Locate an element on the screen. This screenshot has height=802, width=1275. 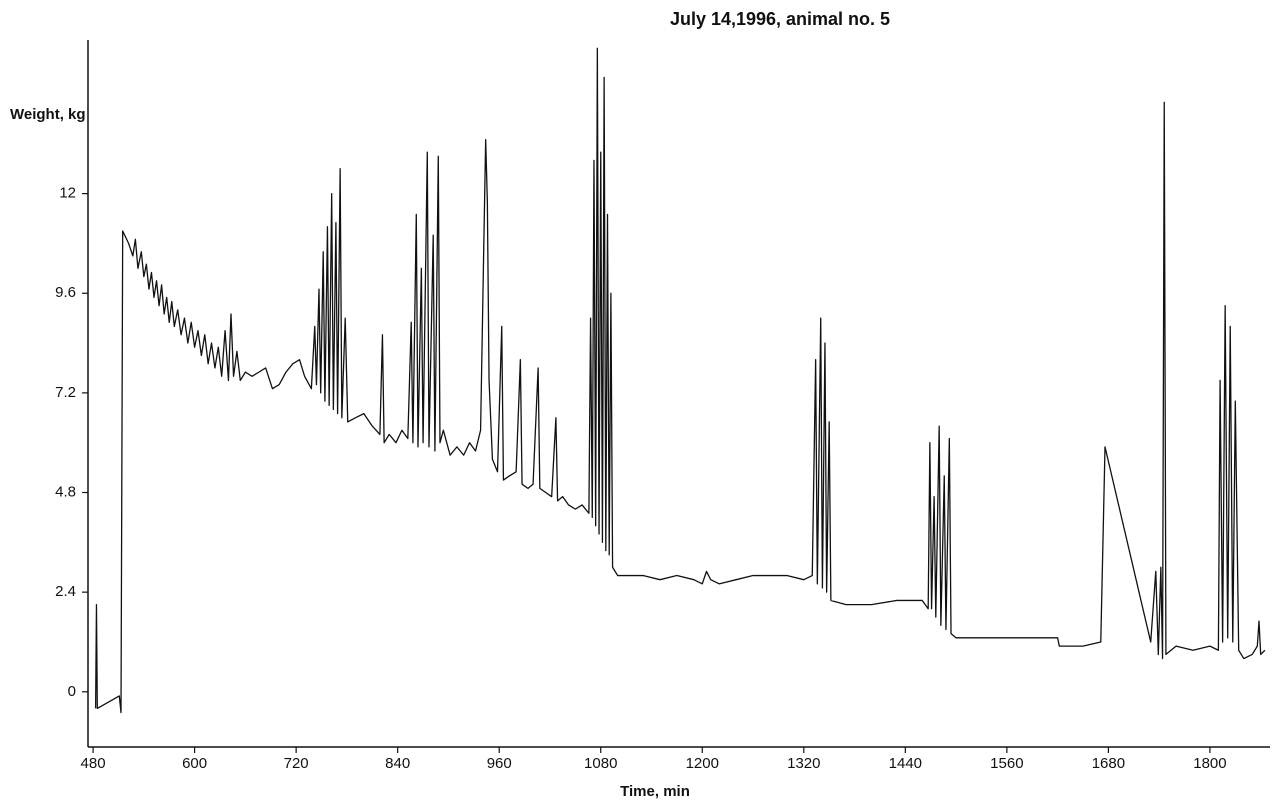
y-axis-label: Weight, kg is located at coordinates (48, 114).